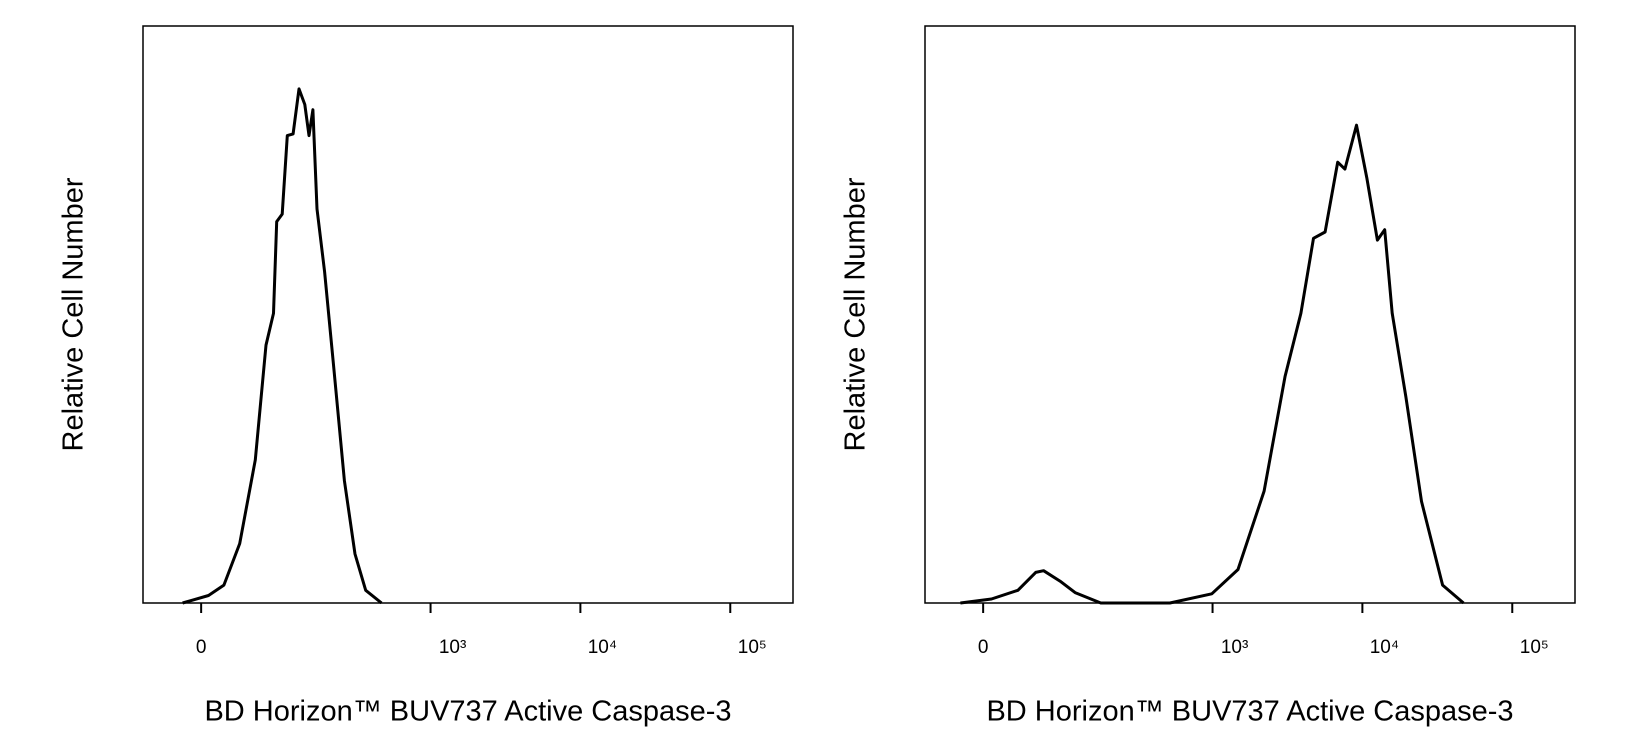 This screenshot has width=1631, height=750. What do you see at coordinates (282, 346) in the screenshot?
I see `histogram-curve` at bounding box center [282, 346].